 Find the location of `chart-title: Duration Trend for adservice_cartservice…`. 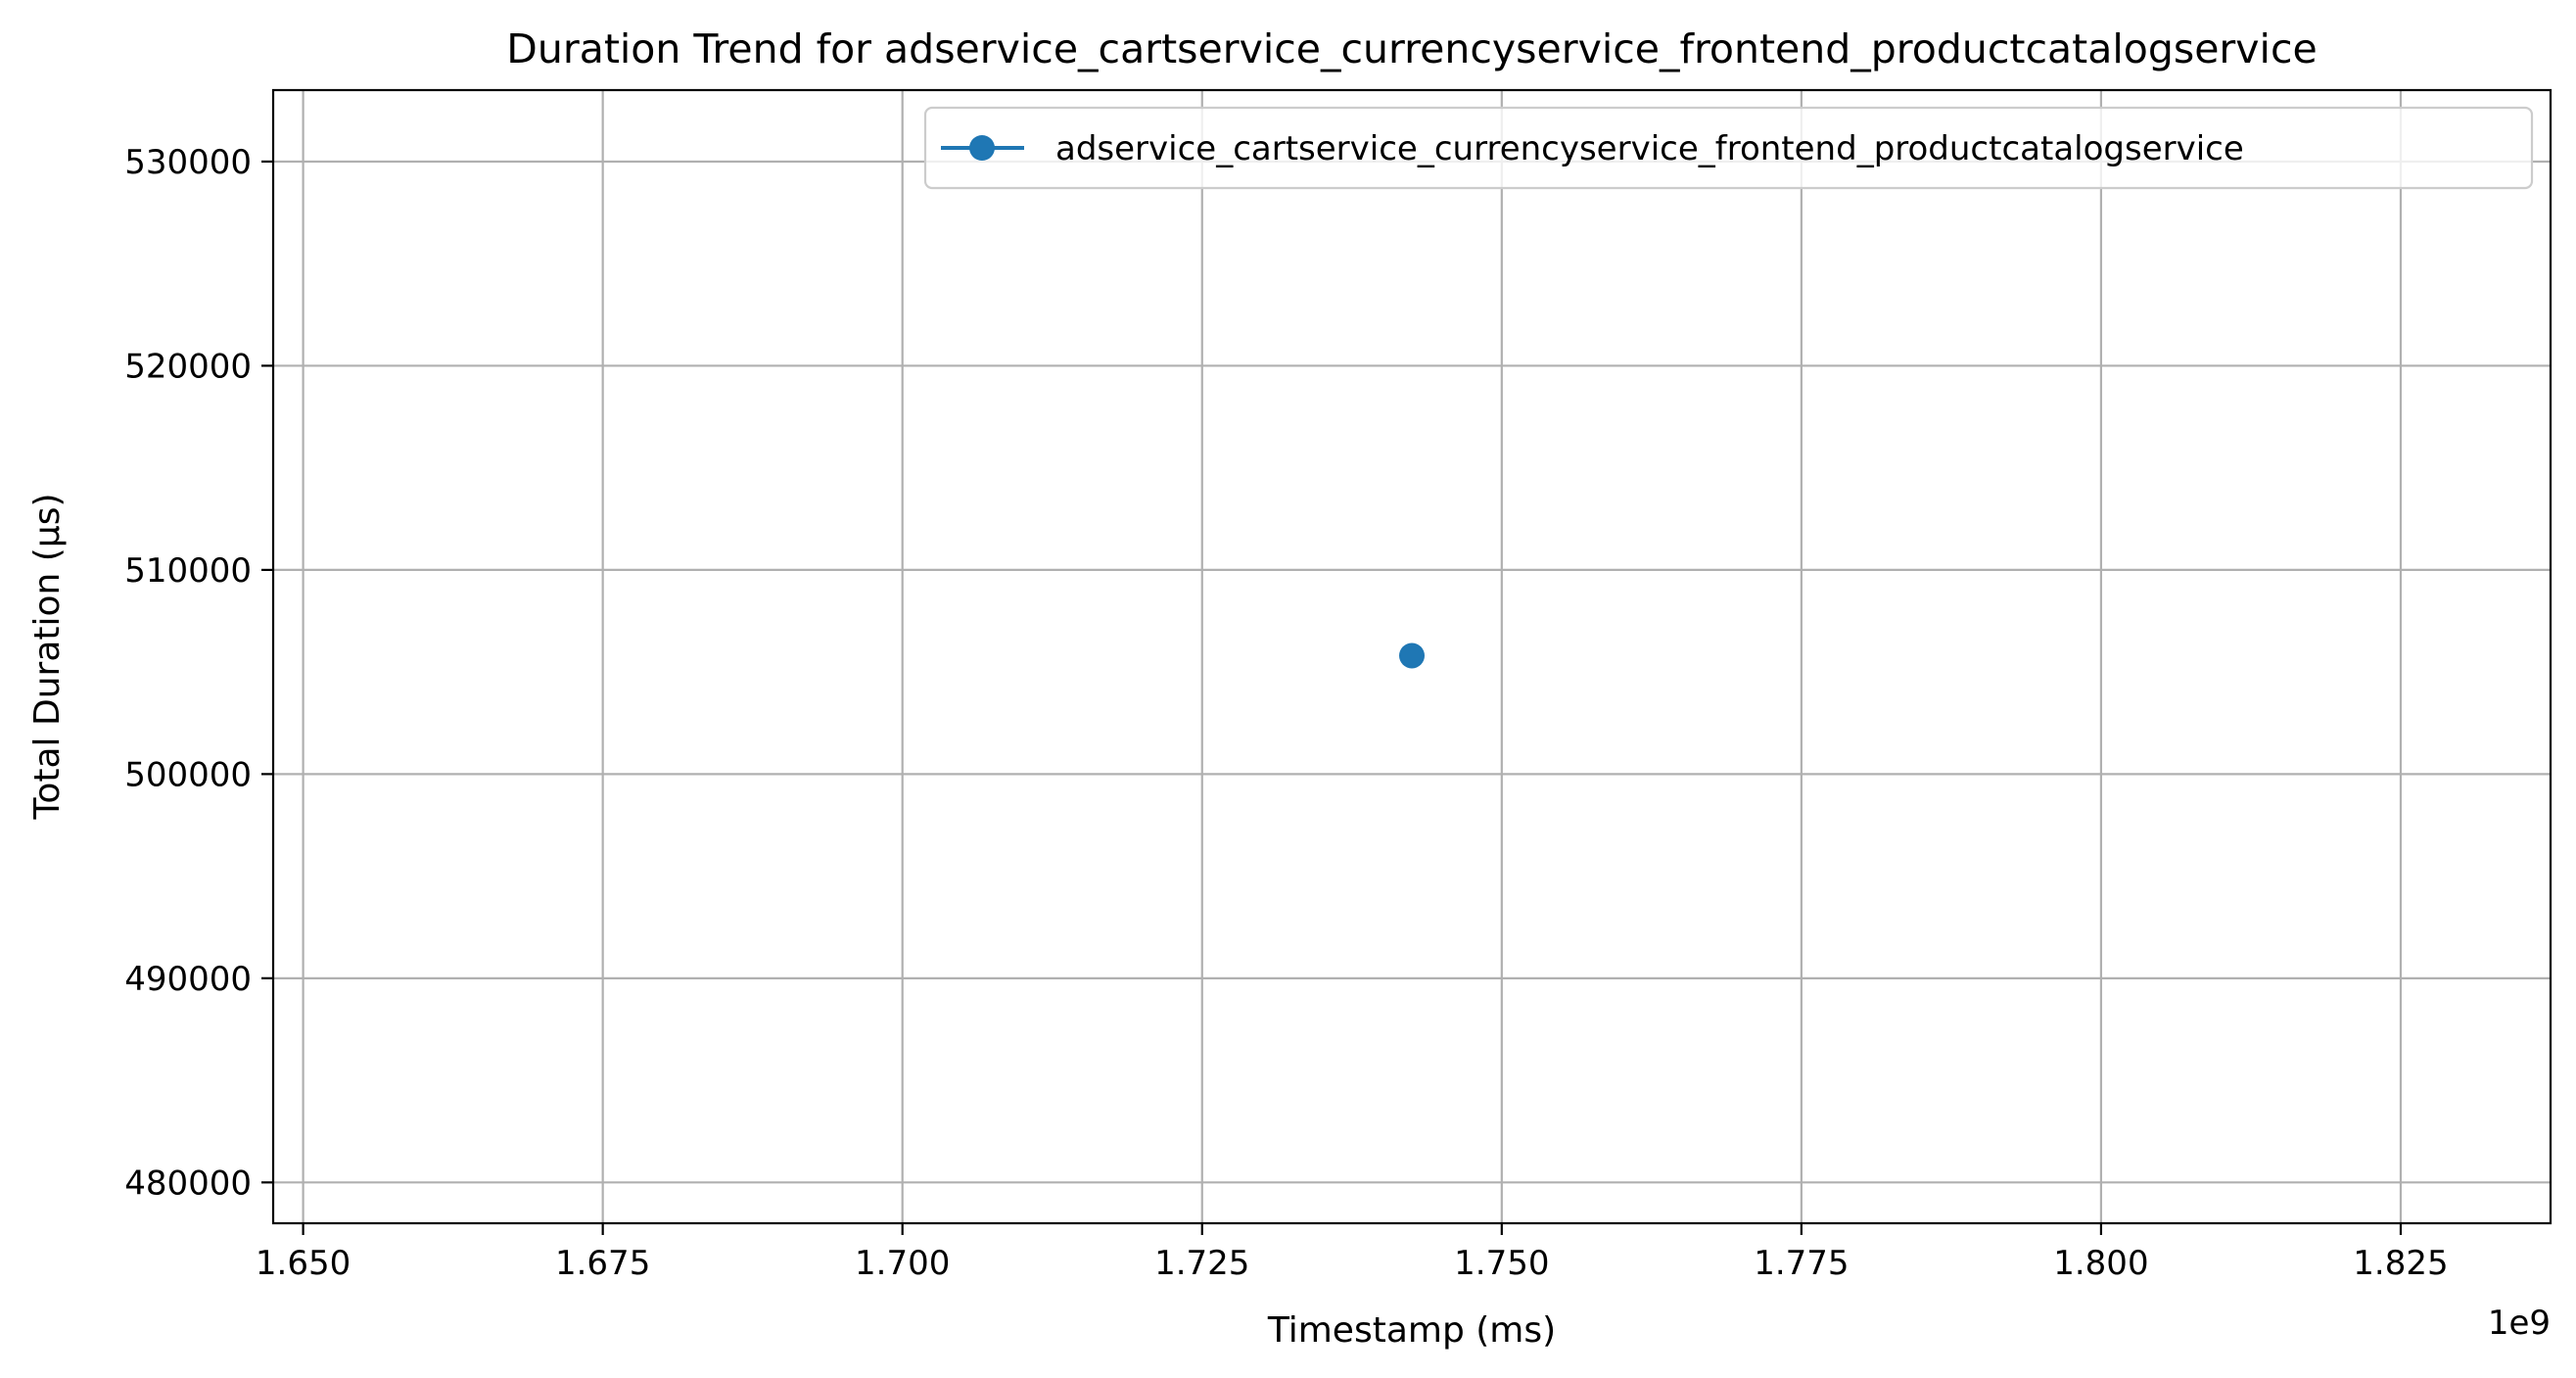

chart-title: Duration Trend for adservice_cartservice… is located at coordinates (1411, 48).